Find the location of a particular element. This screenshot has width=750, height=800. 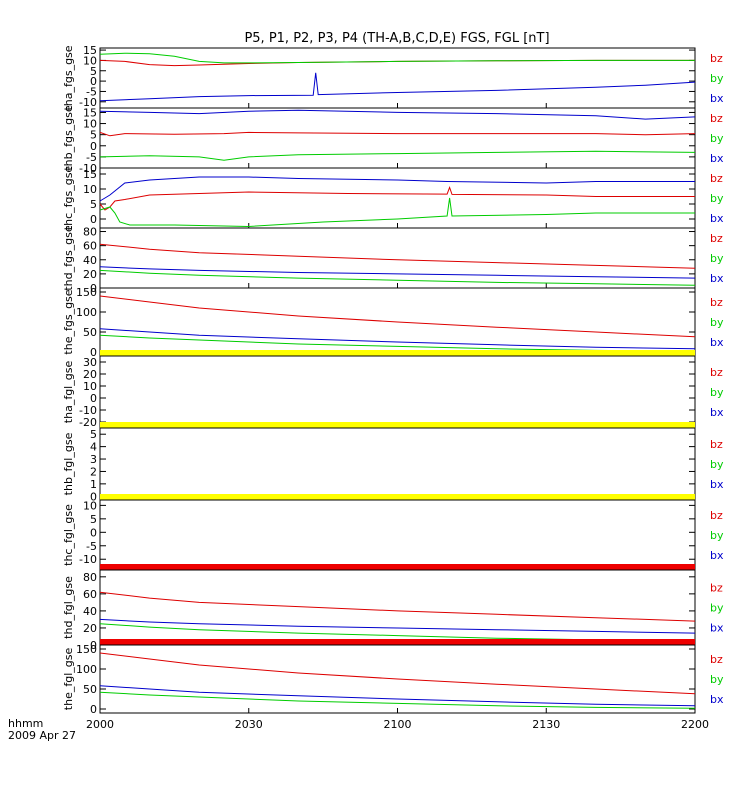

x-tick-label: 2100 is located at coordinates (398, 724).